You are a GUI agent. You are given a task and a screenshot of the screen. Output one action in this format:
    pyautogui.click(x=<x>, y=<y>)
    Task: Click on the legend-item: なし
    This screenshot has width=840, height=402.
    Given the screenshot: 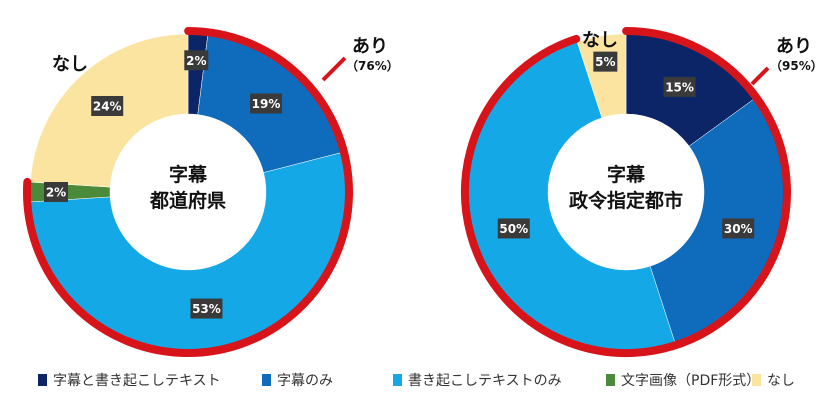 What is the action you would take?
    pyautogui.click(x=773, y=381)
    